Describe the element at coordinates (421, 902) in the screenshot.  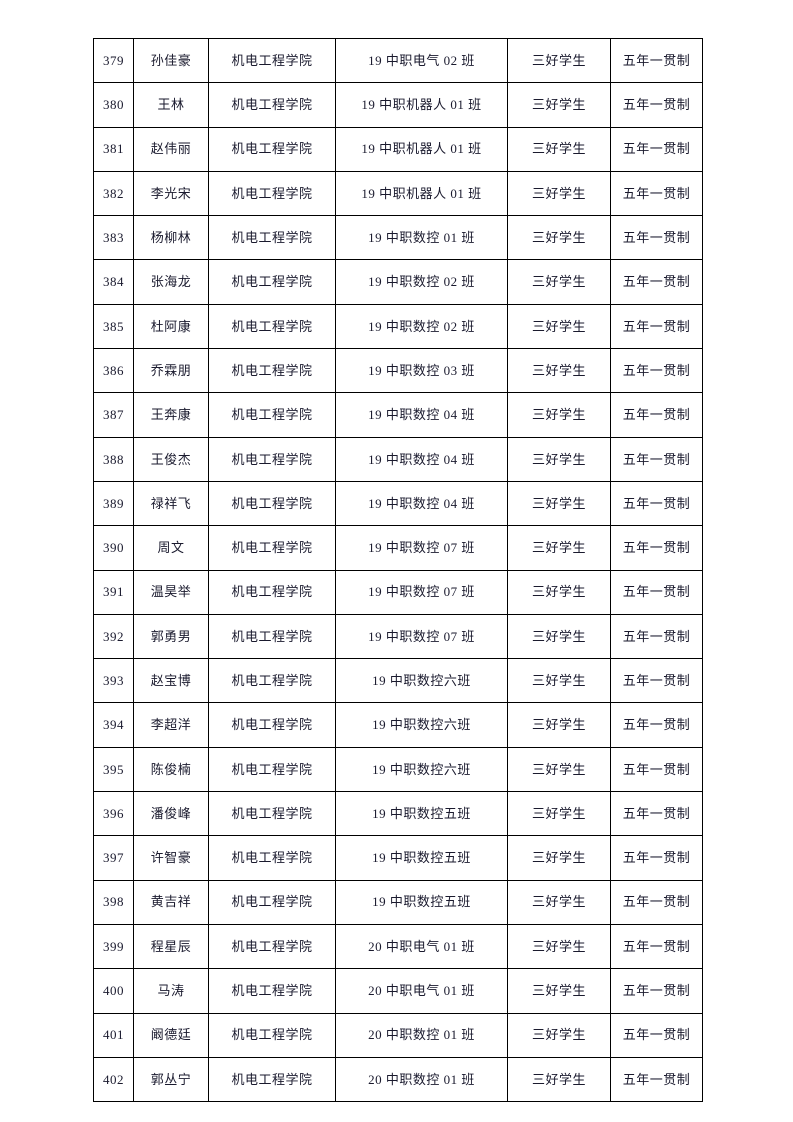
I see `cell-class: 19 中职数控五班` at that location.